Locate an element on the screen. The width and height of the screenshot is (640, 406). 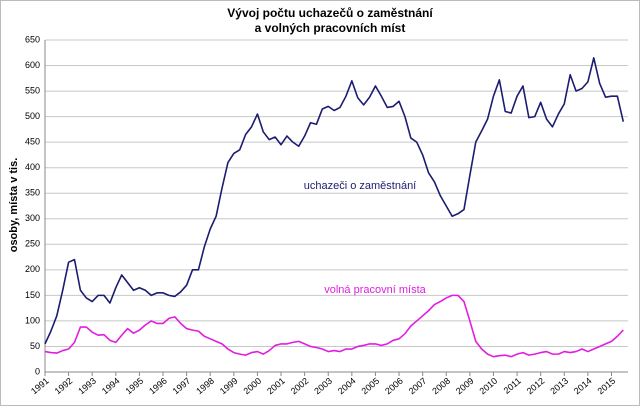
y-tick-label: 50 is located at coordinates (35, 346).